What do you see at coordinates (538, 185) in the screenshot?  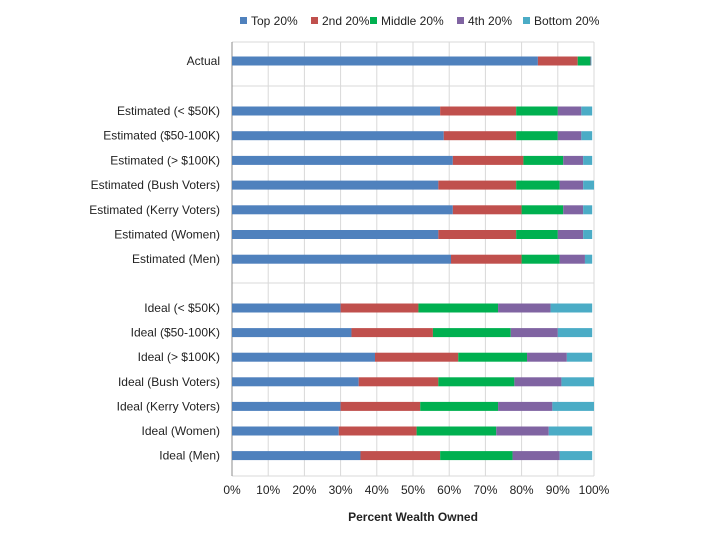 I see `bar-middle-20-estimated-bush-voters` at bounding box center [538, 185].